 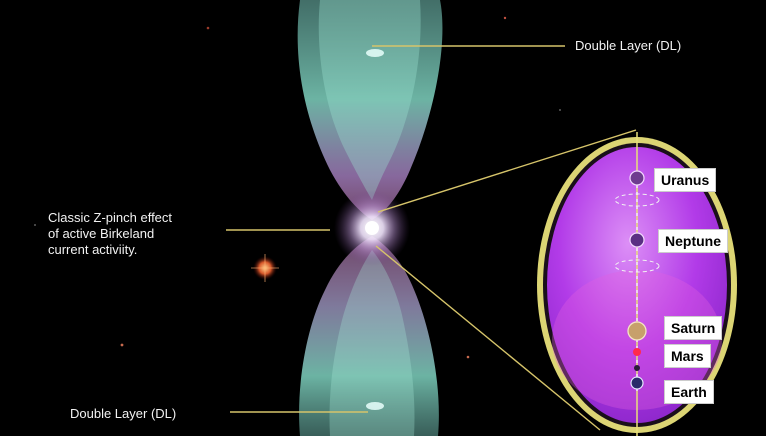 I want to click on zpinch-line-2: of active Birkeland, so click(x=135, y=234).